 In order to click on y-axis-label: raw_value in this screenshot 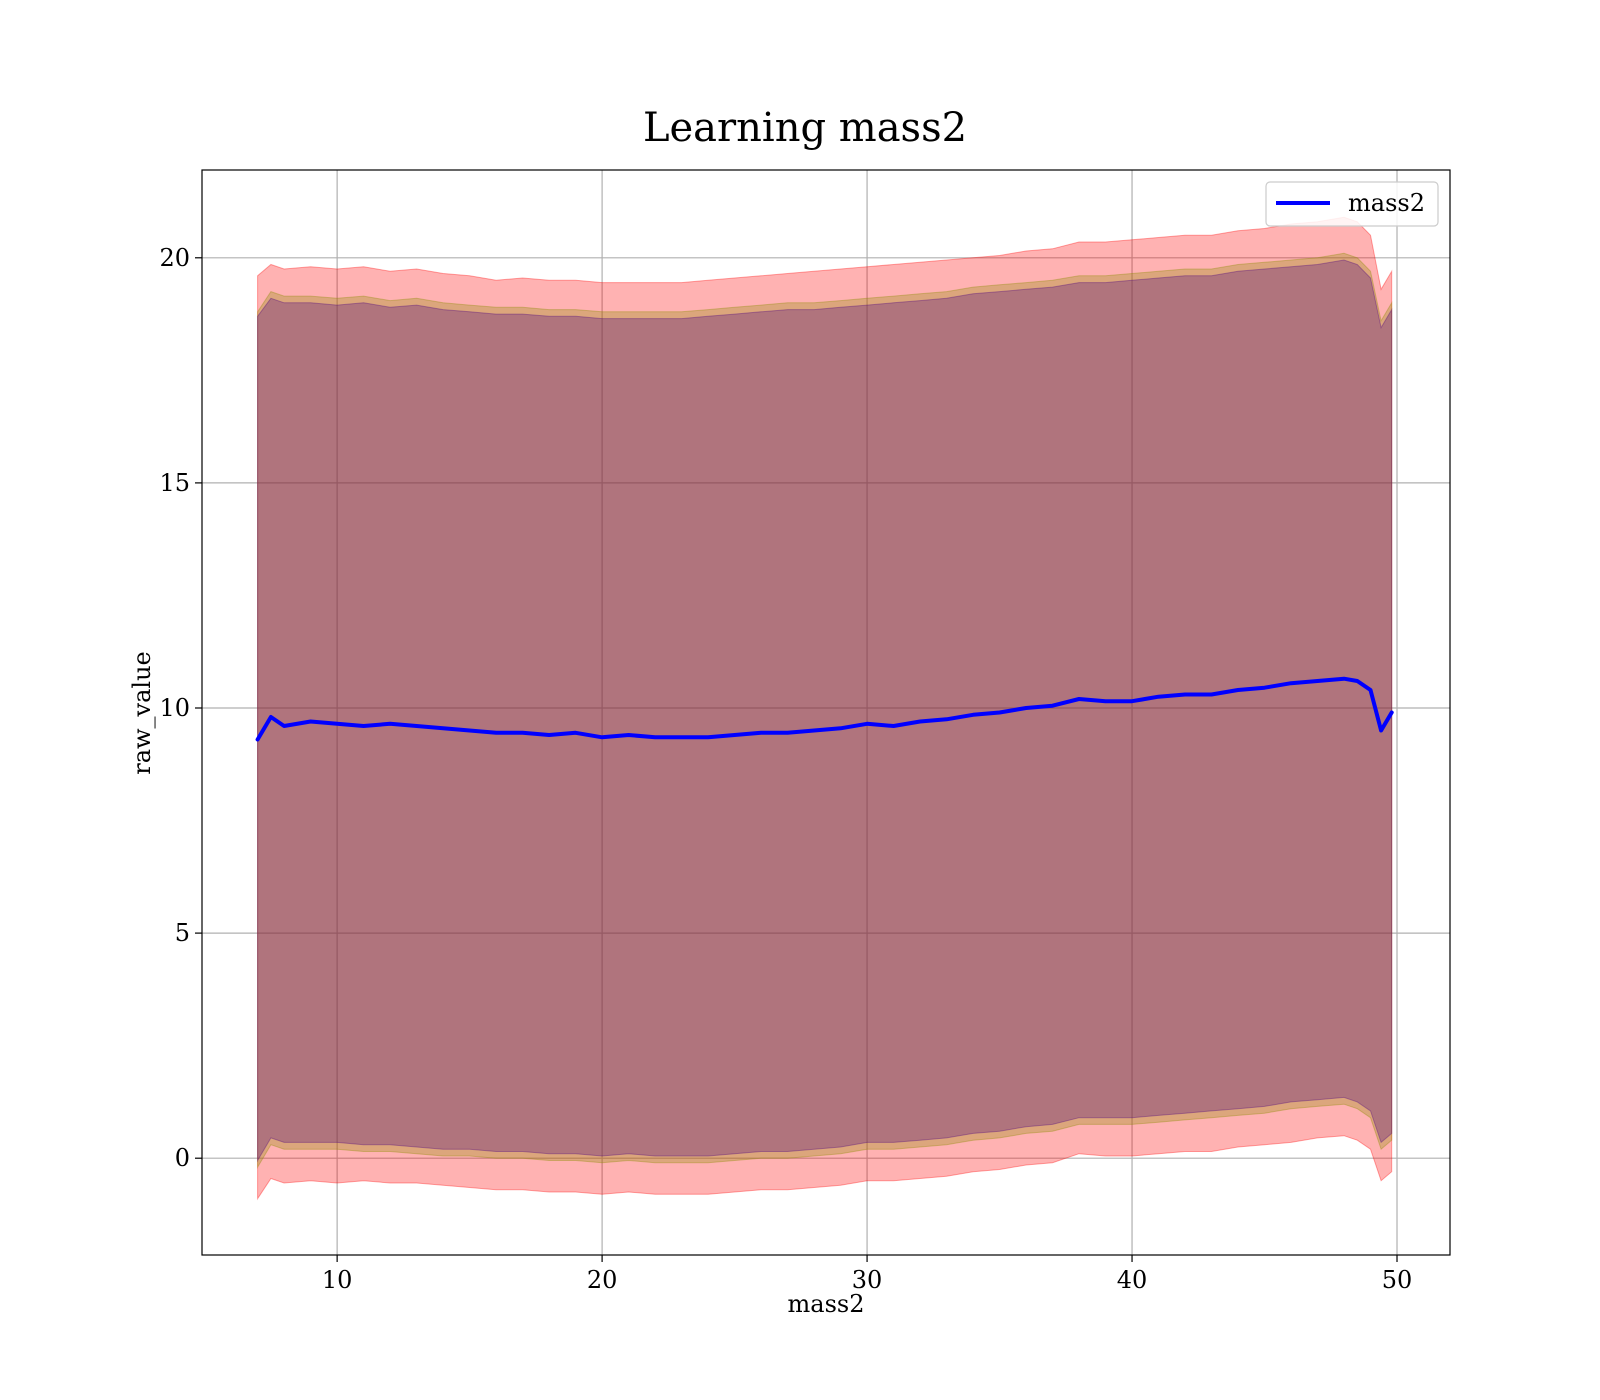, I will do `click(142, 713)`.